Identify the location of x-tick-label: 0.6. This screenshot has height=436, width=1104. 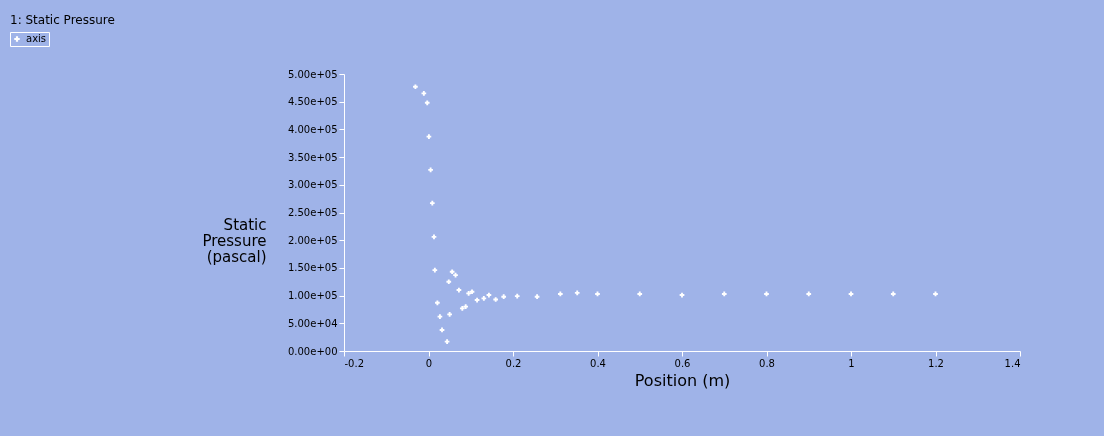
(682, 363).